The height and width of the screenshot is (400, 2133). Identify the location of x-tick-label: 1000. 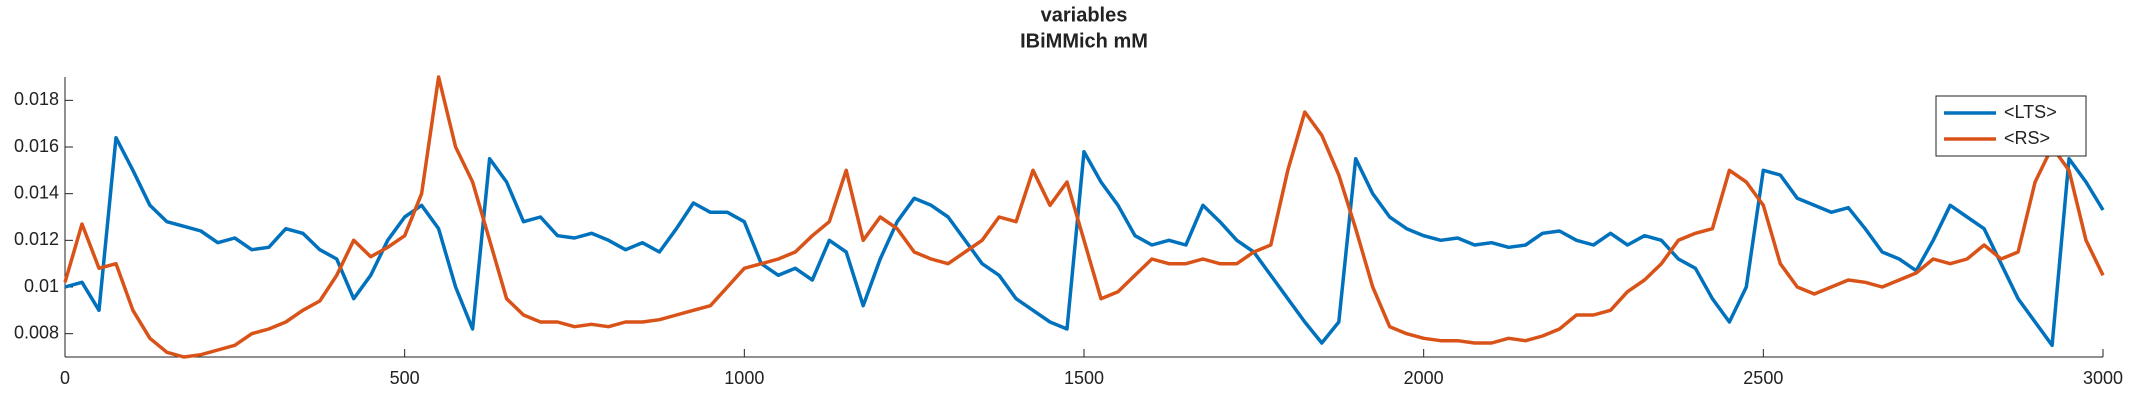
(744, 378).